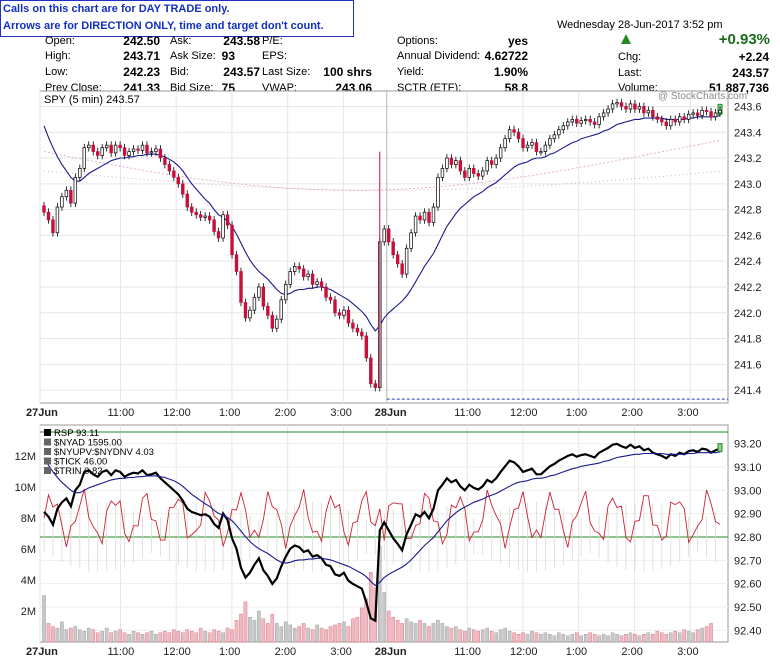  What do you see at coordinates (141, 56) in the screenshot?
I see `high-value: 243.71` at bounding box center [141, 56].